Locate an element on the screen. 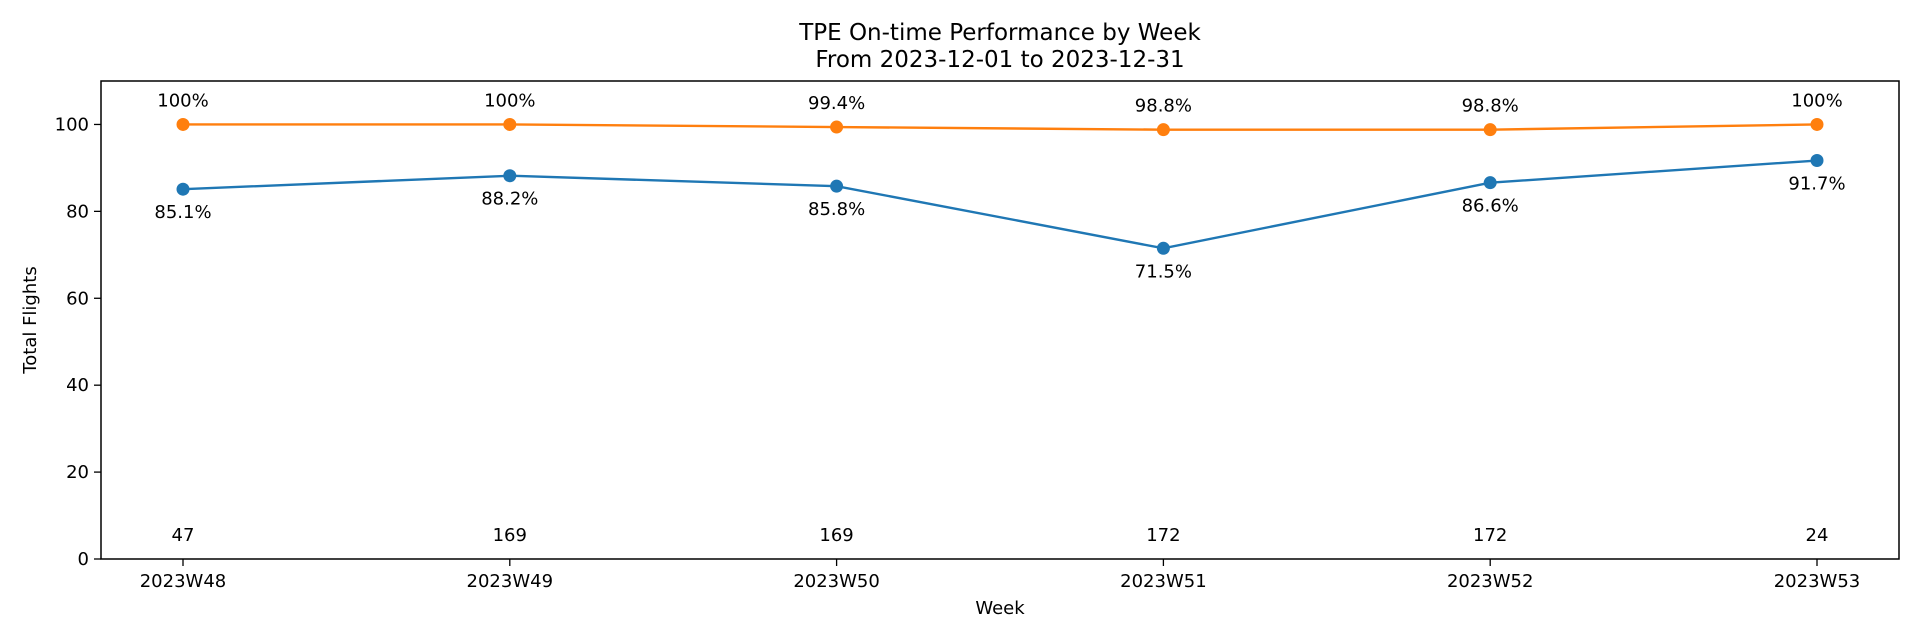  x-tick-label: 2023W51 is located at coordinates (1163, 581).